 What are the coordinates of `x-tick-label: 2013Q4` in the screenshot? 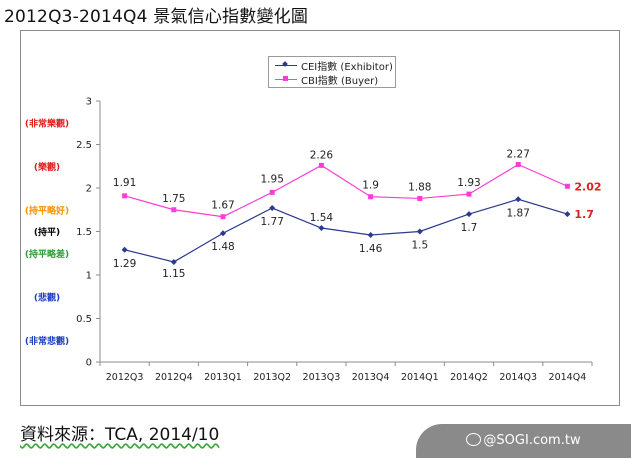 It's located at (371, 377).